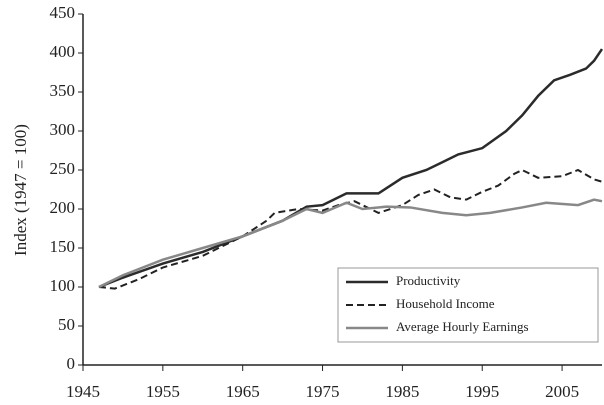  What do you see at coordinates (63, 246) in the screenshot?
I see `y-tick-label: 150` at bounding box center [63, 246].